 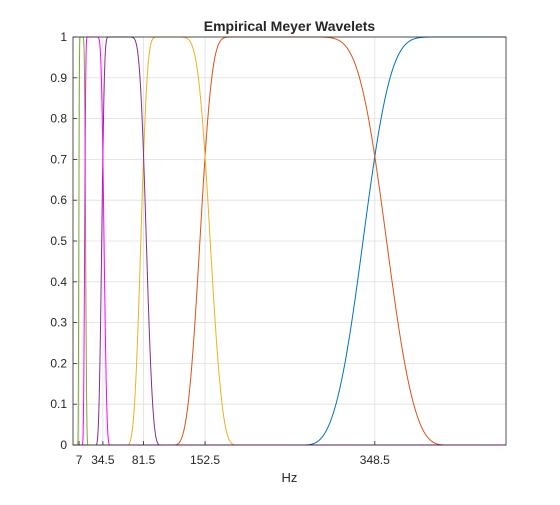 I want to click on y-tick-label: 0.3, so click(x=58, y=323).